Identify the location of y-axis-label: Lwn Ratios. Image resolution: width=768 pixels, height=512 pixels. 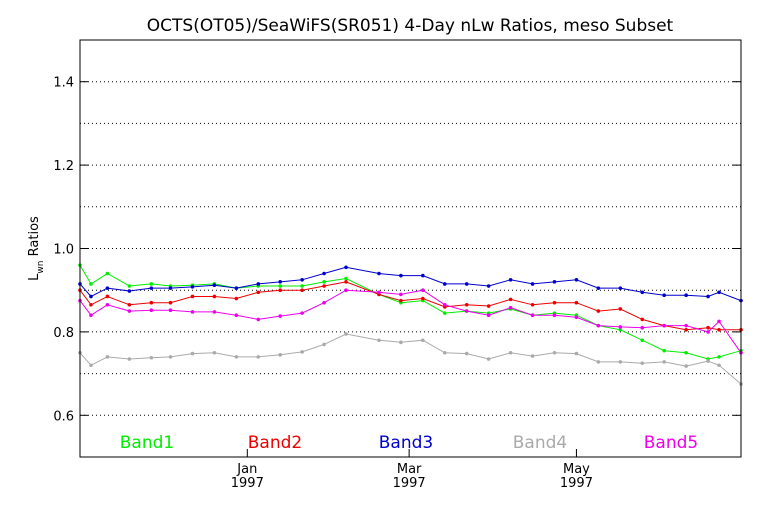
(36, 248).